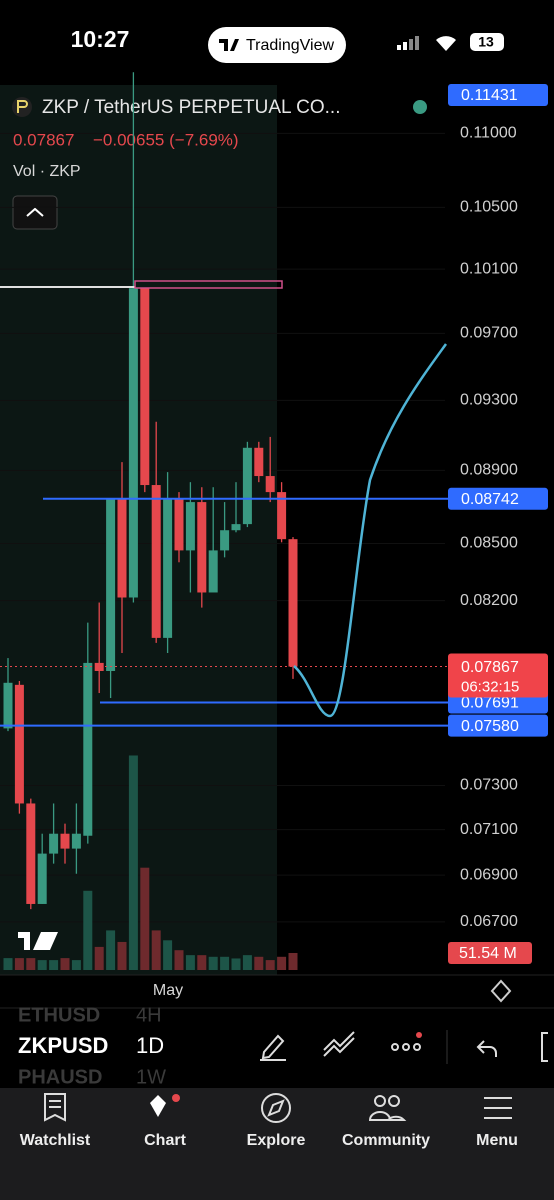 The image size is (554, 1200). What do you see at coordinates (498, 1108) in the screenshot?
I see `menu-icon` at bounding box center [498, 1108].